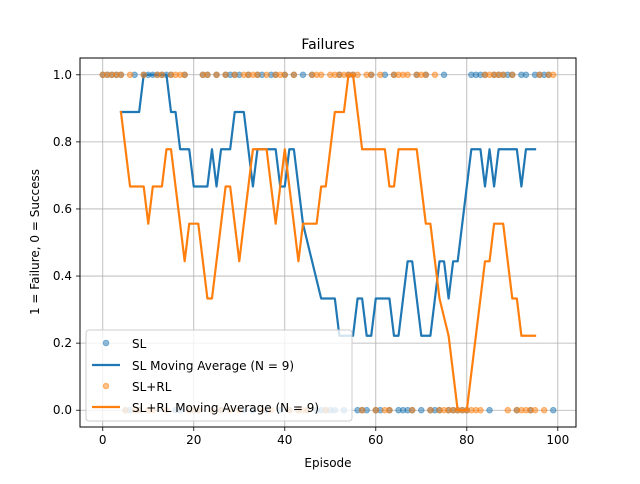  What do you see at coordinates (62, 75) in the screenshot?
I see `y-tick-label: 1.0` at bounding box center [62, 75].